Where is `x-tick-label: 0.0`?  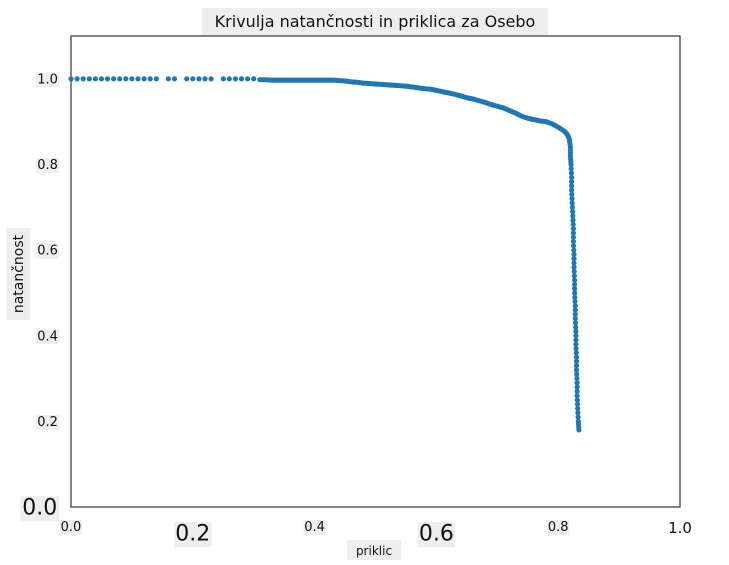 x-tick-label: 0.0 is located at coordinates (71, 527).